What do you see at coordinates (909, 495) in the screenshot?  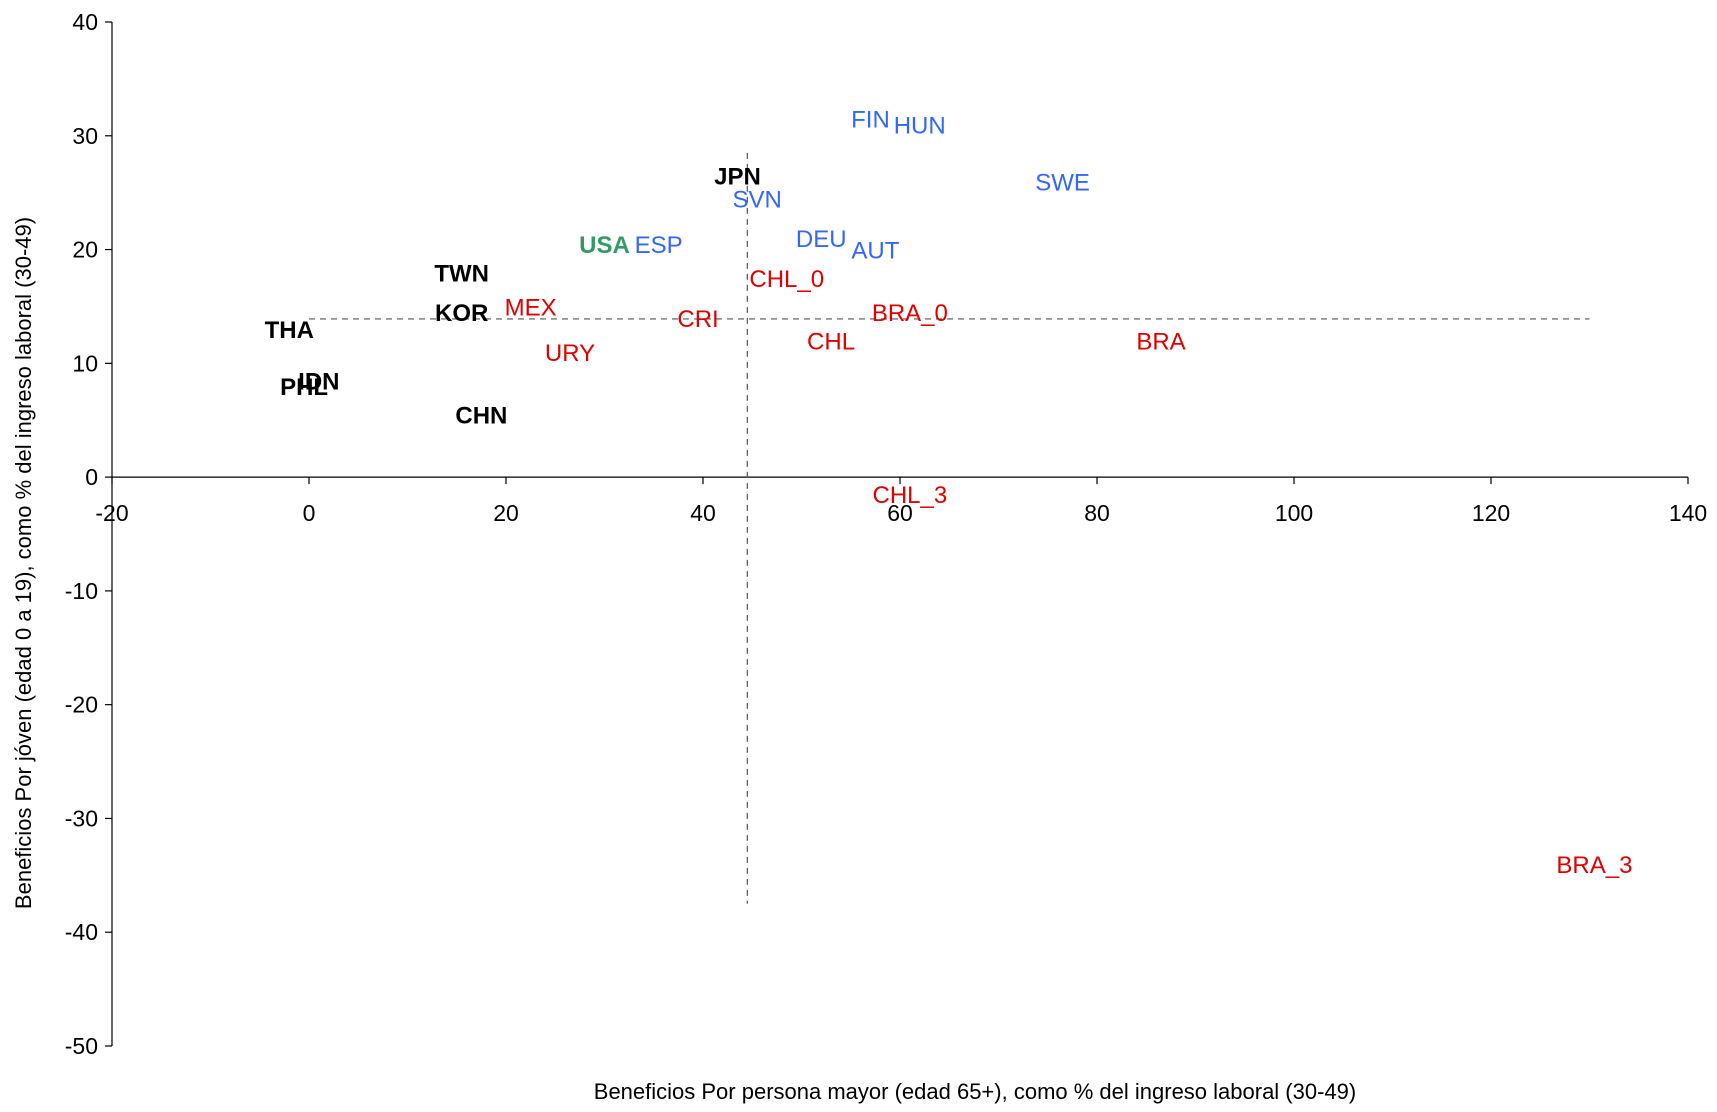 I see `point-label-chl-3: CHL_3` at bounding box center [909, 495].